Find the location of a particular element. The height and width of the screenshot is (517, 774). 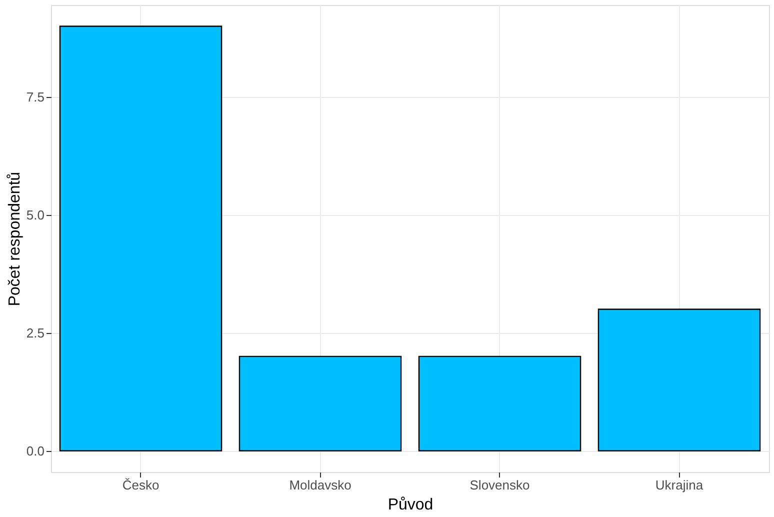

x-tick-label: Slovensko is located at coordinates (500, 485).